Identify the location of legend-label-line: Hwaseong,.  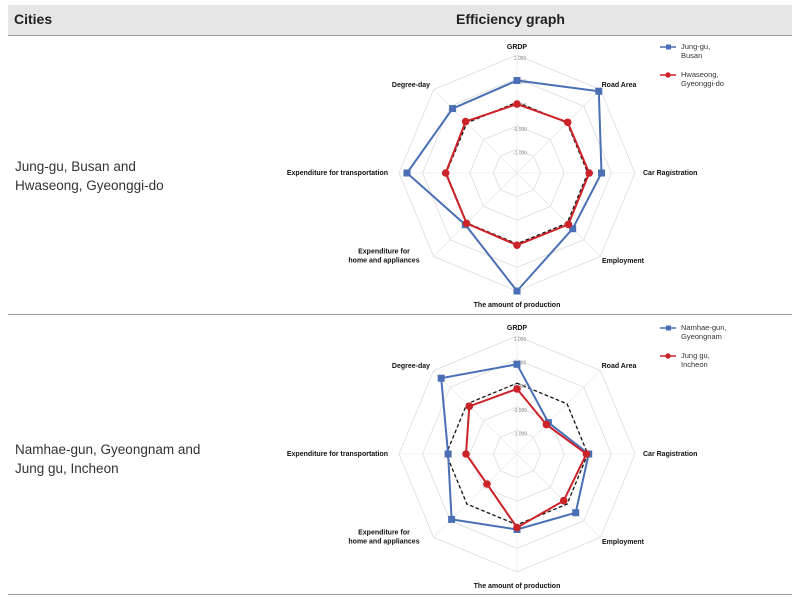
(700, 74).